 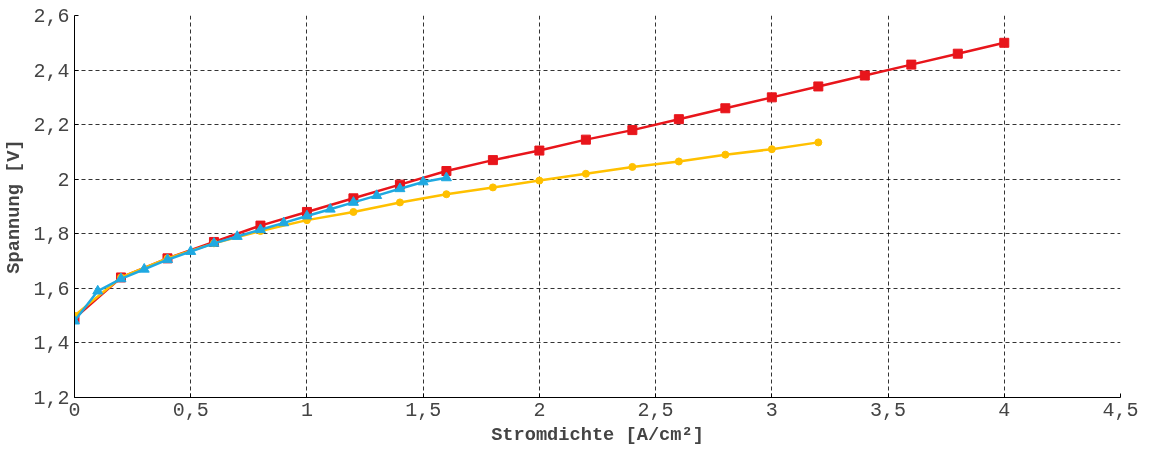 I want to click on y-axis-title: Spannung [V], so click(x=14, y=206).